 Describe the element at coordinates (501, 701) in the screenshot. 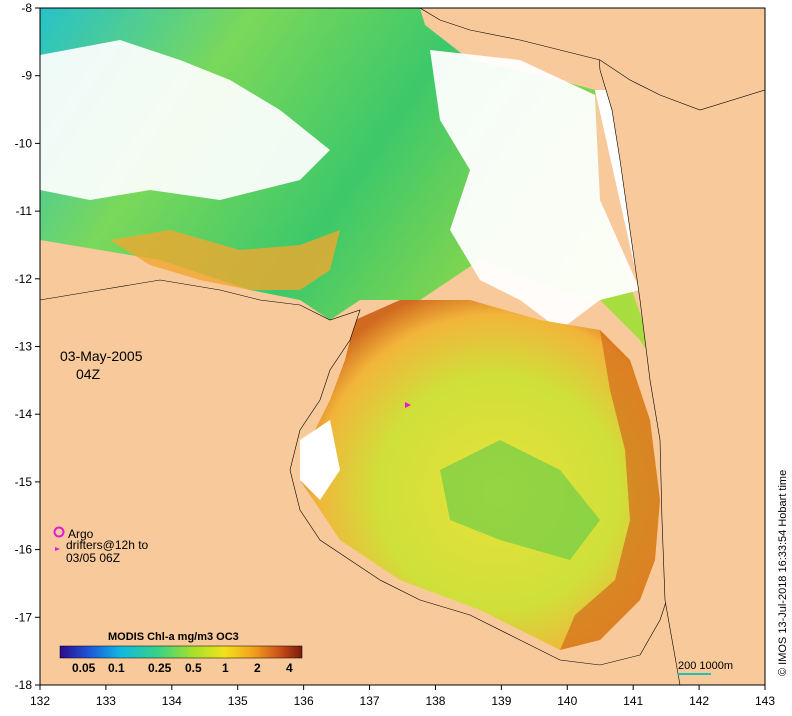

I see `lon-tick-label: 139` at that location.